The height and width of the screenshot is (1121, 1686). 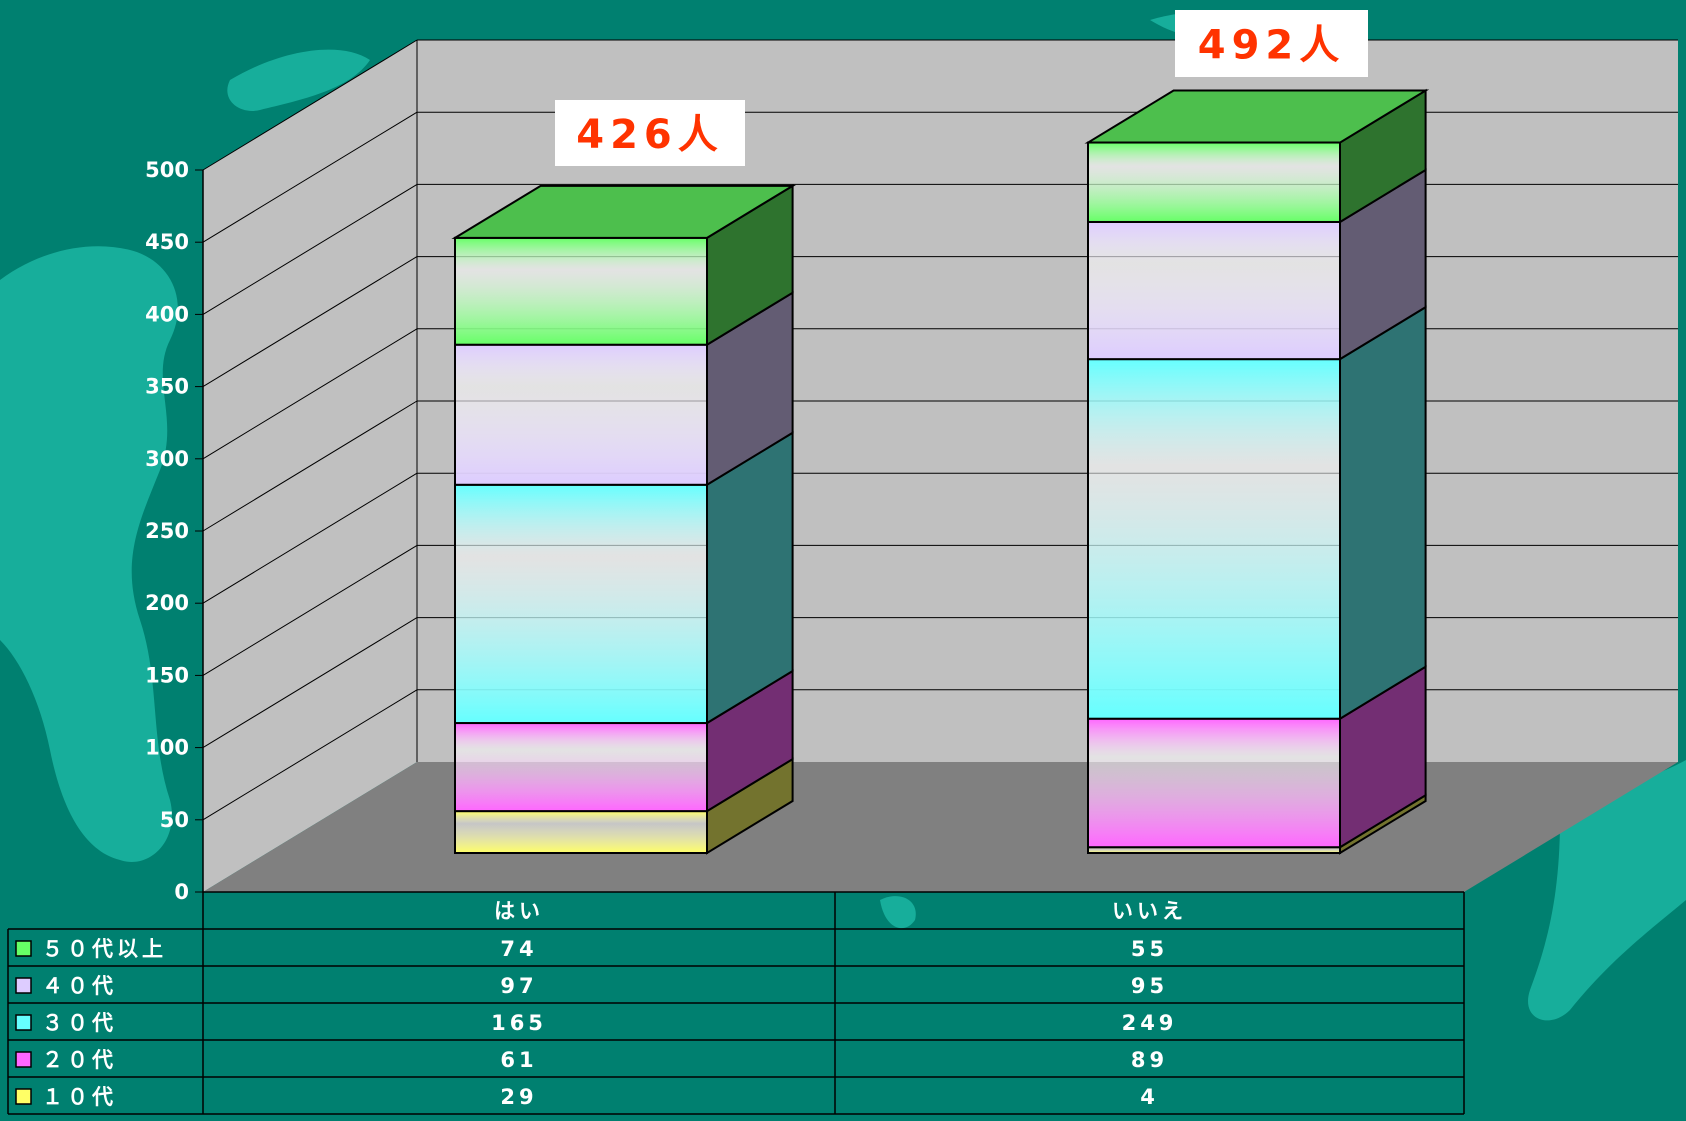 I want to click on table-cell: 55, so click(x=1149, y=949).